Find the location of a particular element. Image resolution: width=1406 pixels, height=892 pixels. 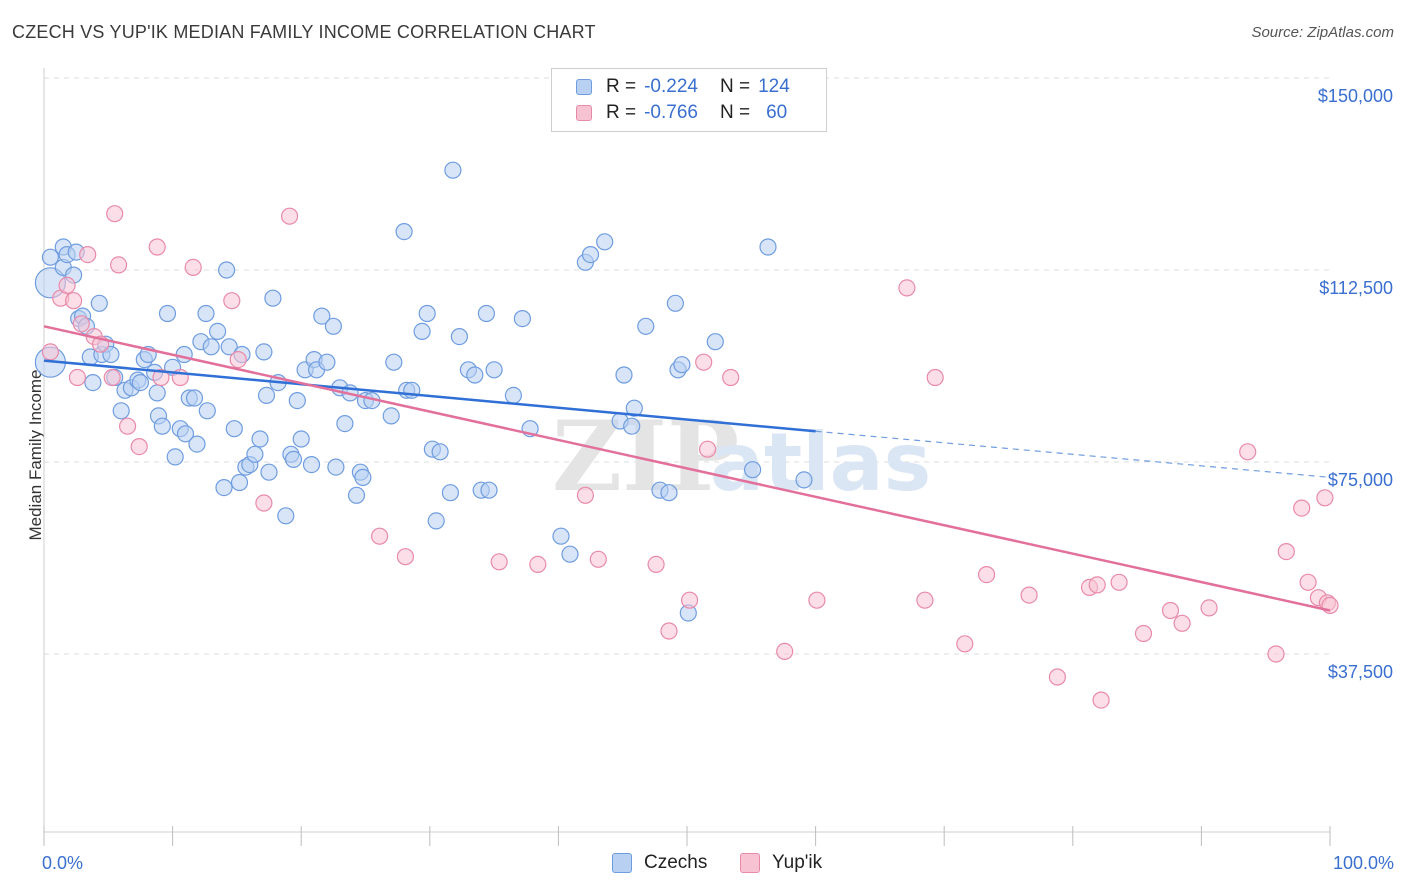

watermark-text-atlas: atlas is located at coordinates (820, 462).